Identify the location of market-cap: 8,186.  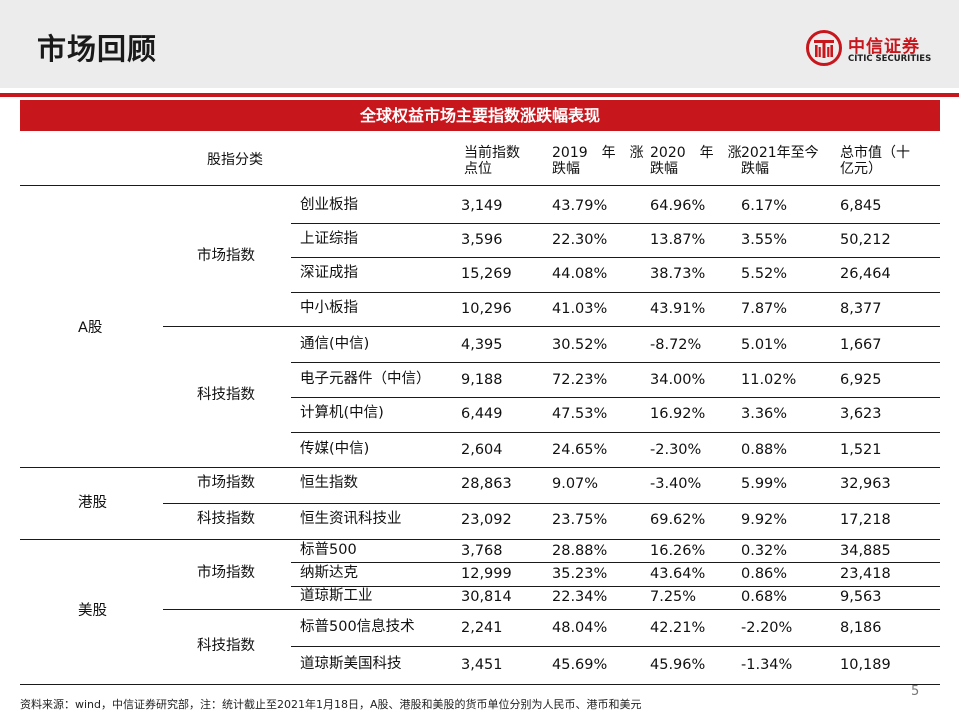
(861, 628).